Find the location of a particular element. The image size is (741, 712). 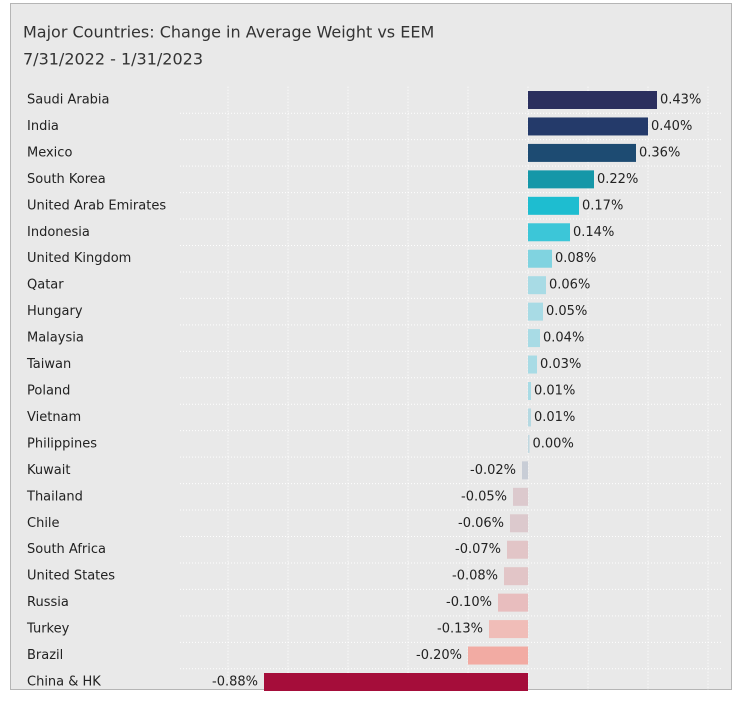

category-label: Hungary is located at coordinates (55, 311).